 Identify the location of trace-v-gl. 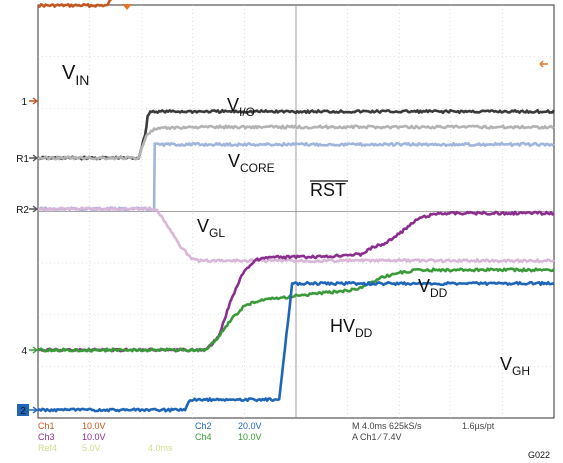
(296, 235).